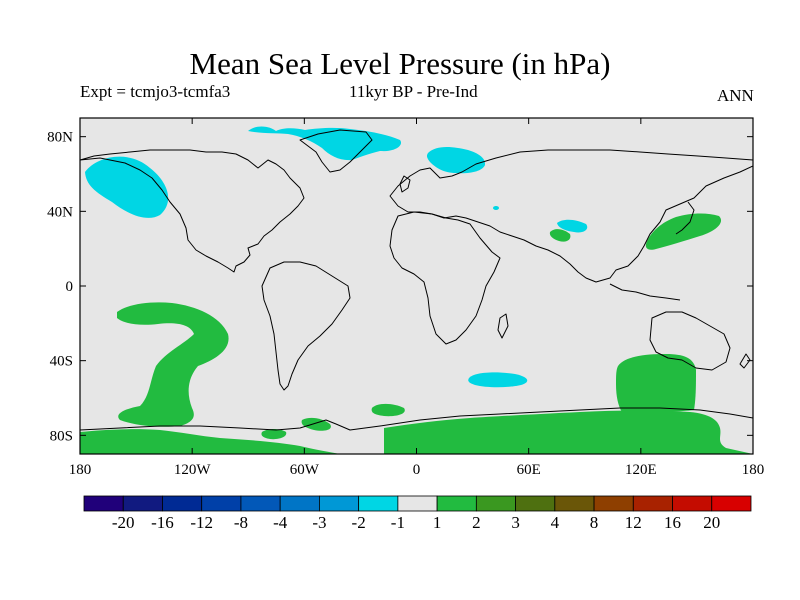 The width and height of the screenshot is (800, 600). Describe the element at coordinates (690, 341) in the screenshot. I see `australia-coastline` at that location.